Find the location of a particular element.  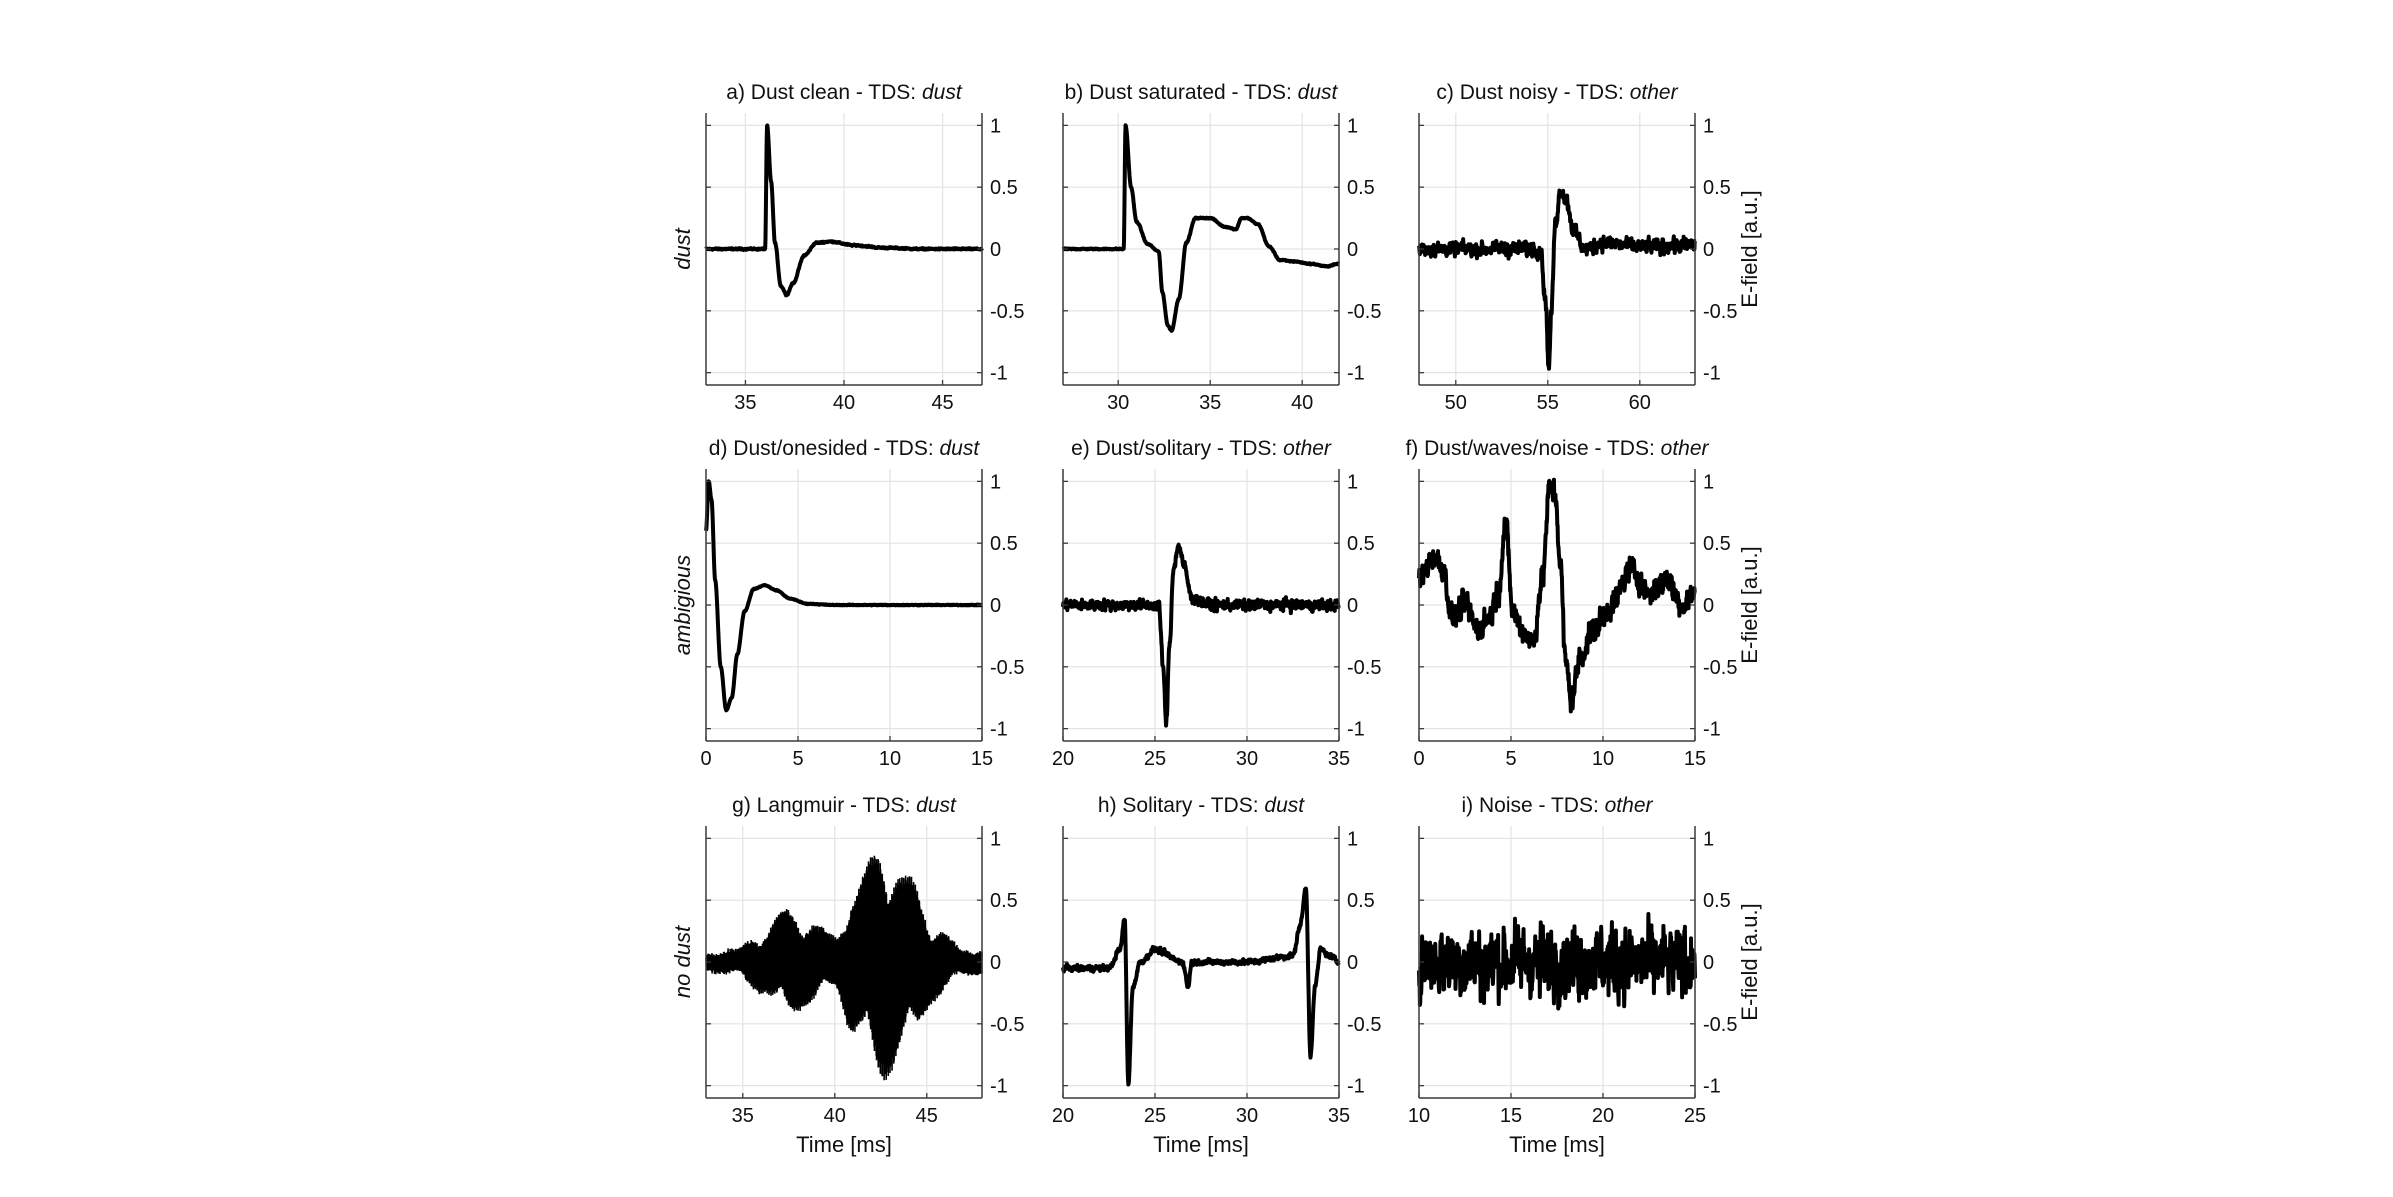

x-tick-label: 55 is located at coordinates (1548, 403).